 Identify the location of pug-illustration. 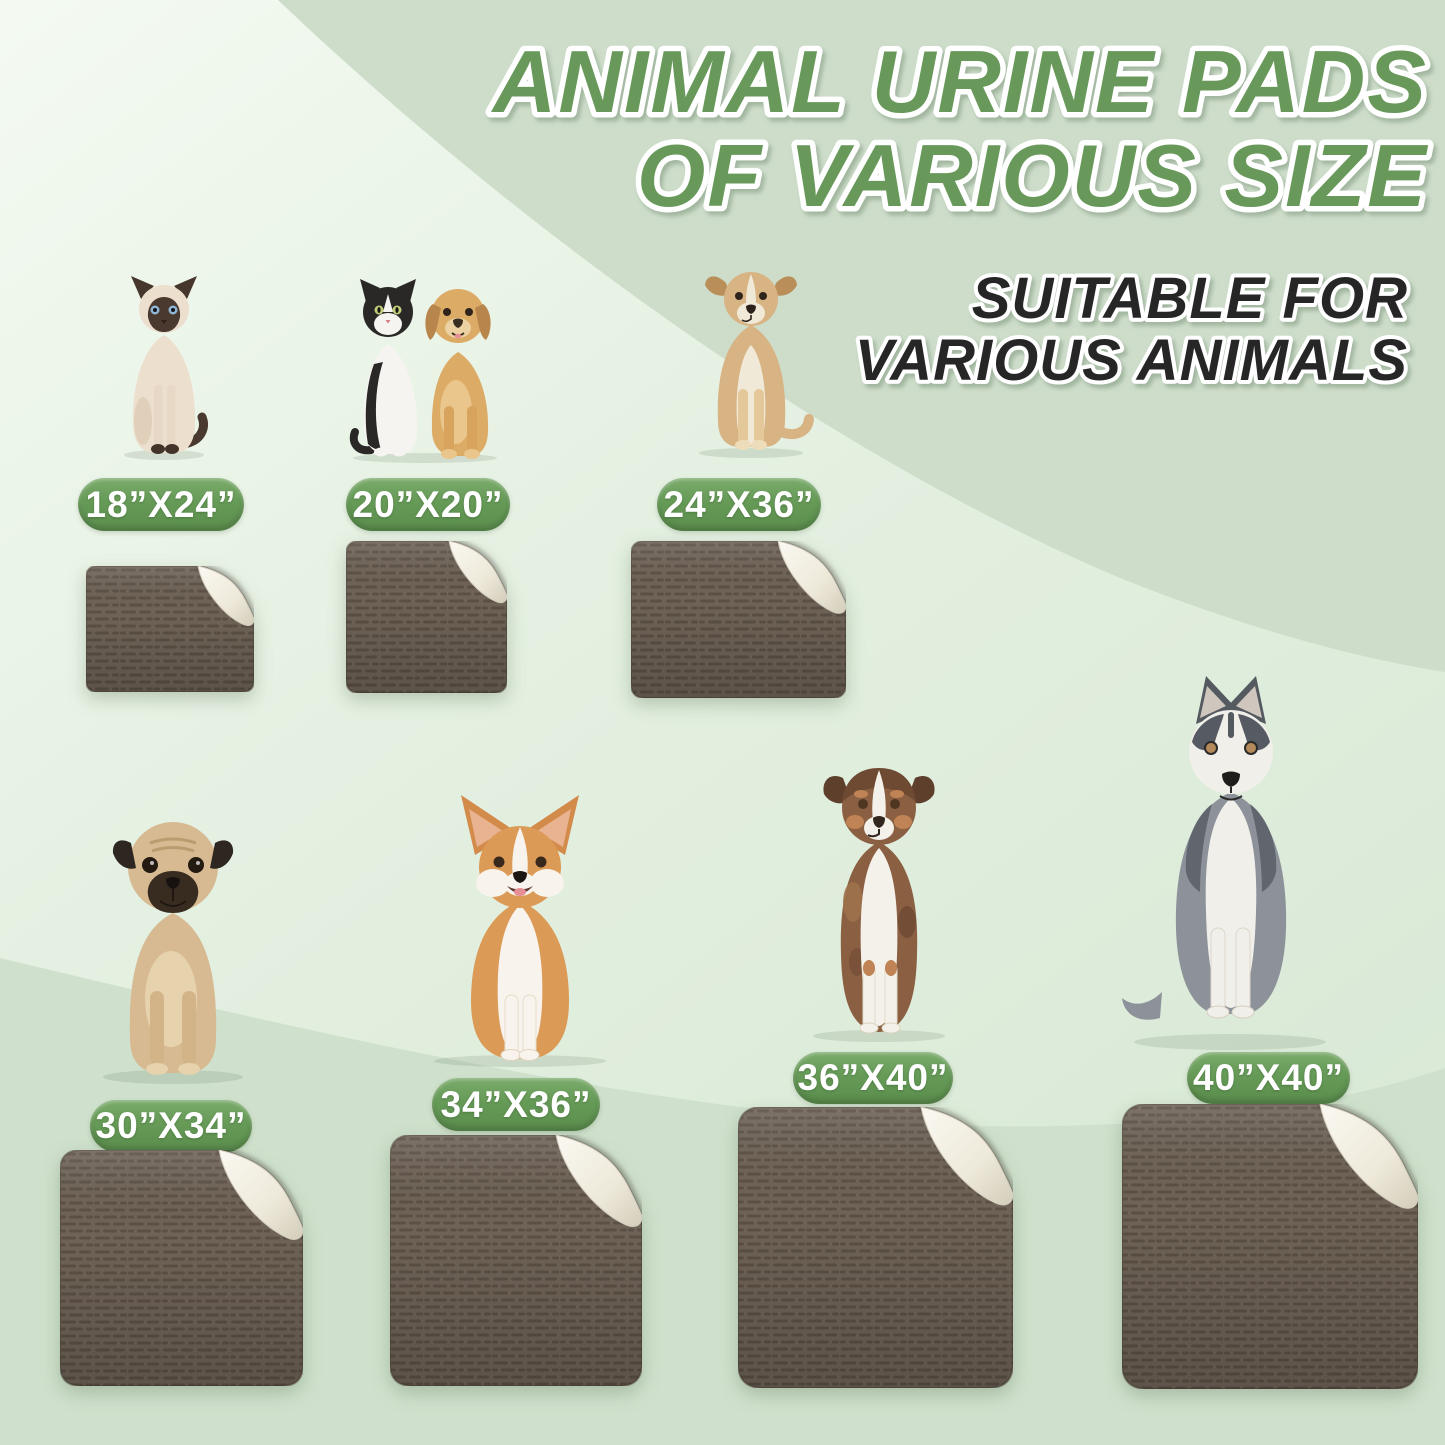
(173, 953).